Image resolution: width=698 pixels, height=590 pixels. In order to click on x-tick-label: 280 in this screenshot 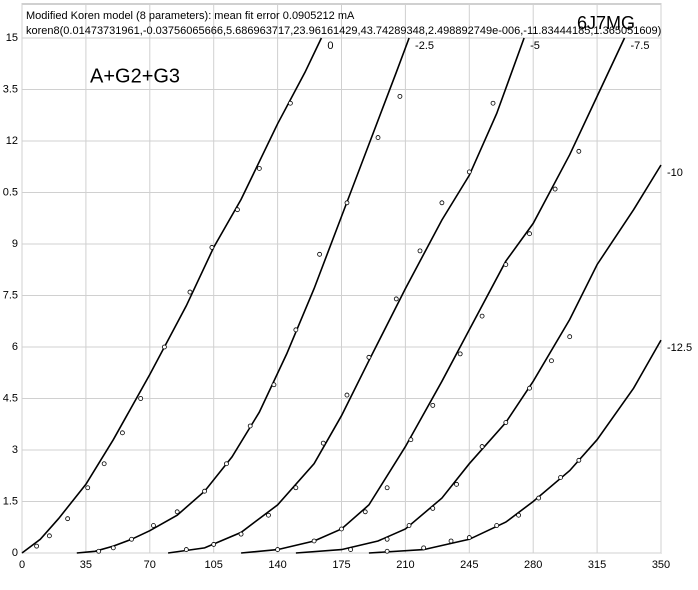, I will do `click(533, 565)`.